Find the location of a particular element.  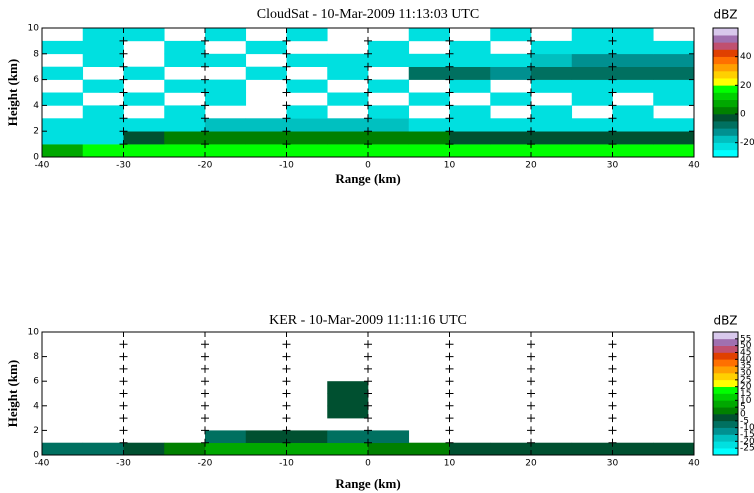

x-tick-label: 40 is located at coordinates (694, 166).